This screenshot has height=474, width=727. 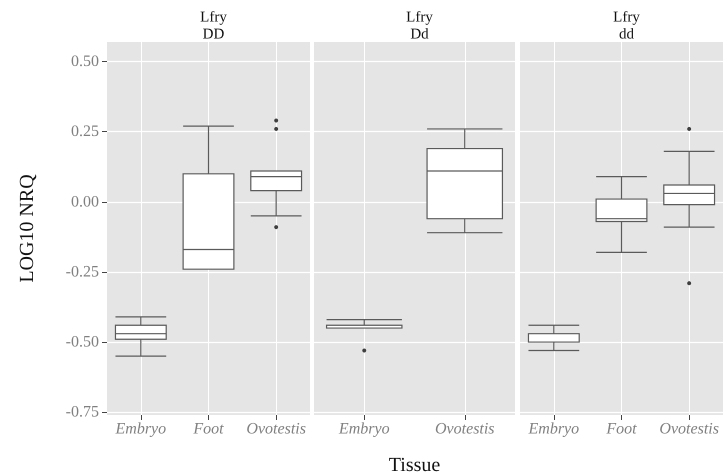 What do you see at coordinates (85, 201) in the screenshot?
I see `y-tick-label: 0.00` at bounding box center [85, 201].